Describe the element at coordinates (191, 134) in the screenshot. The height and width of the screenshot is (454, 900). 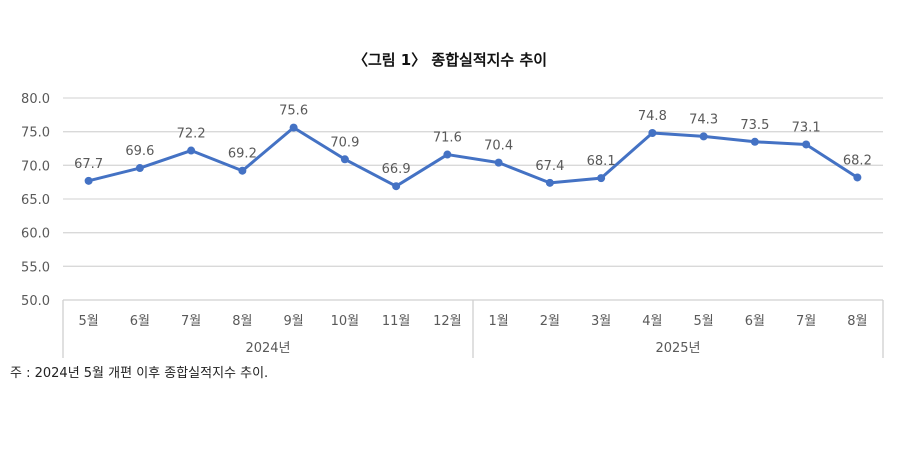
I see `data-label: 72.2` at that location.